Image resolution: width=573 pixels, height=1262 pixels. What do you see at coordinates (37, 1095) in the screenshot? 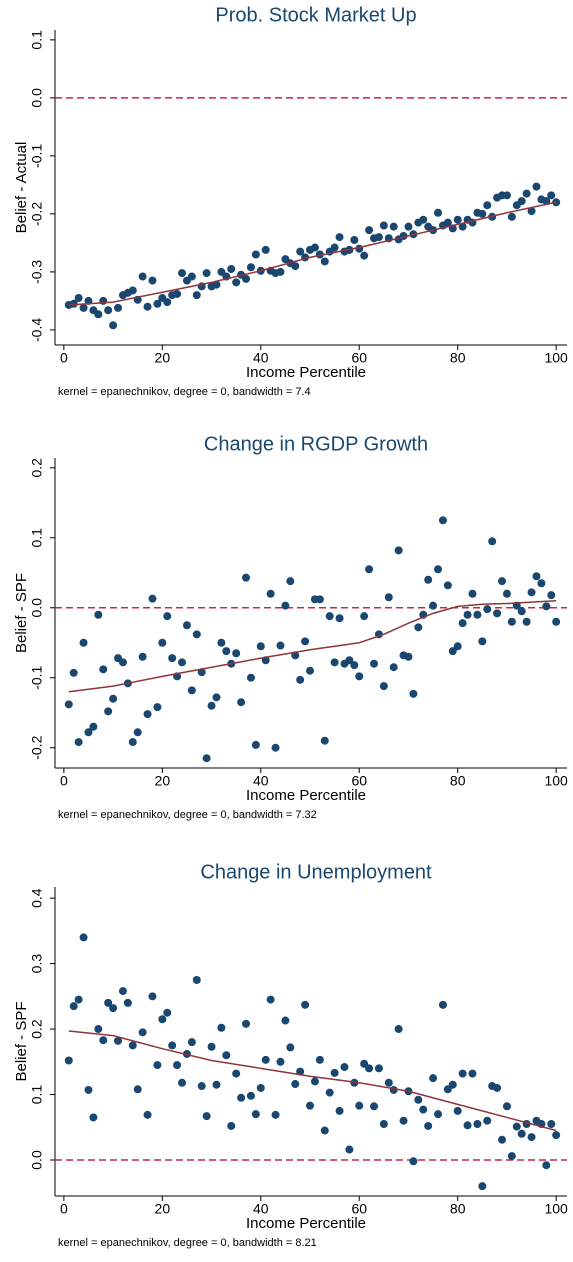
I see `y-tick-label: 0.1` at bounding box center [37, 1095].